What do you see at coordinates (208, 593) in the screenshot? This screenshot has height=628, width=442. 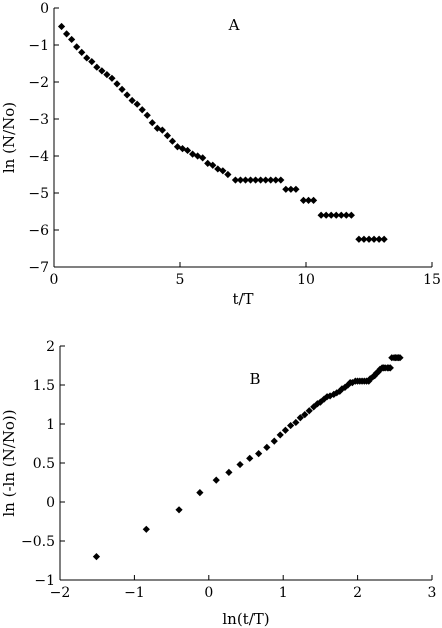 I see `x-tick-label: 0` at bounding box center [208, 593].